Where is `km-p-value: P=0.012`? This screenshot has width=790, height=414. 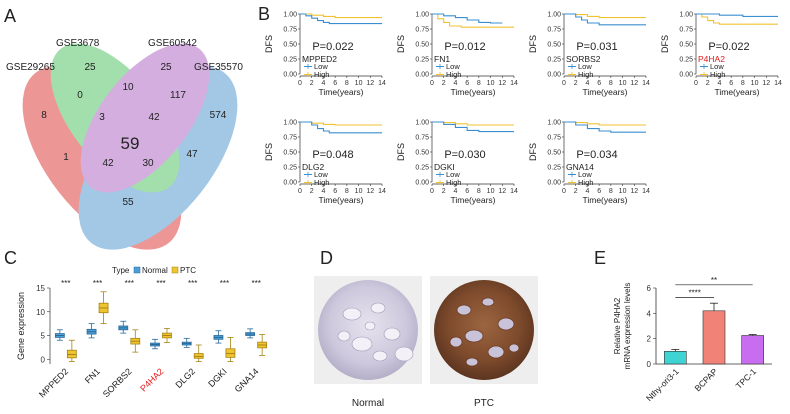 km-p-value: P=0.012 is located at coordinates (464, 47).